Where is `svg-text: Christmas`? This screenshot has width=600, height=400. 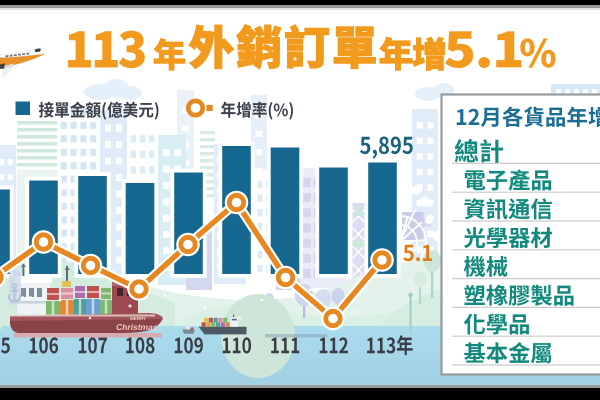 svg-text: Christmas is located at coordinates (137, 327).